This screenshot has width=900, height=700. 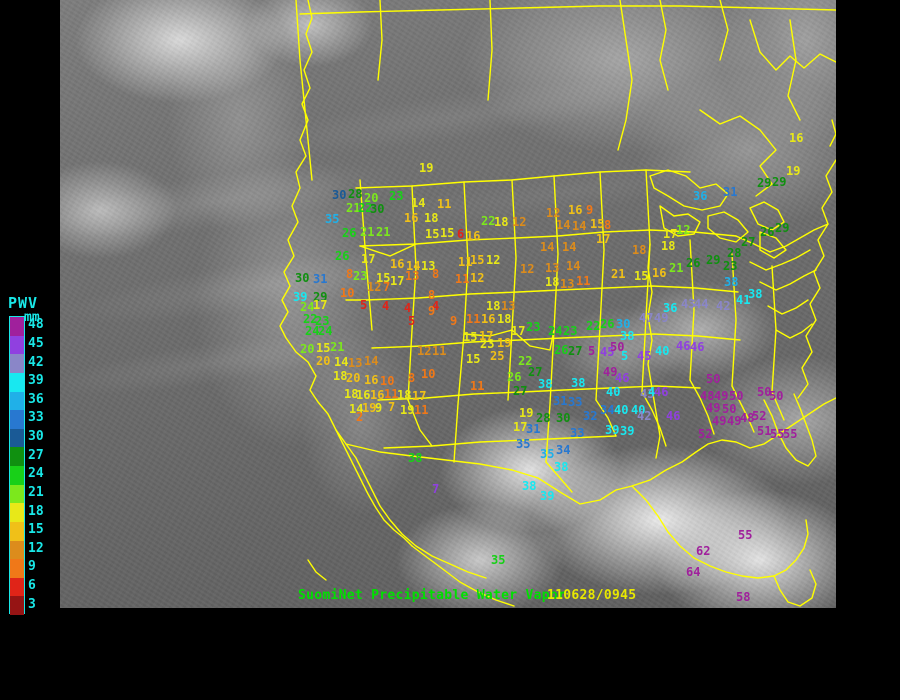 I want to click on legend-label: 39, so click(x=36, y=381).